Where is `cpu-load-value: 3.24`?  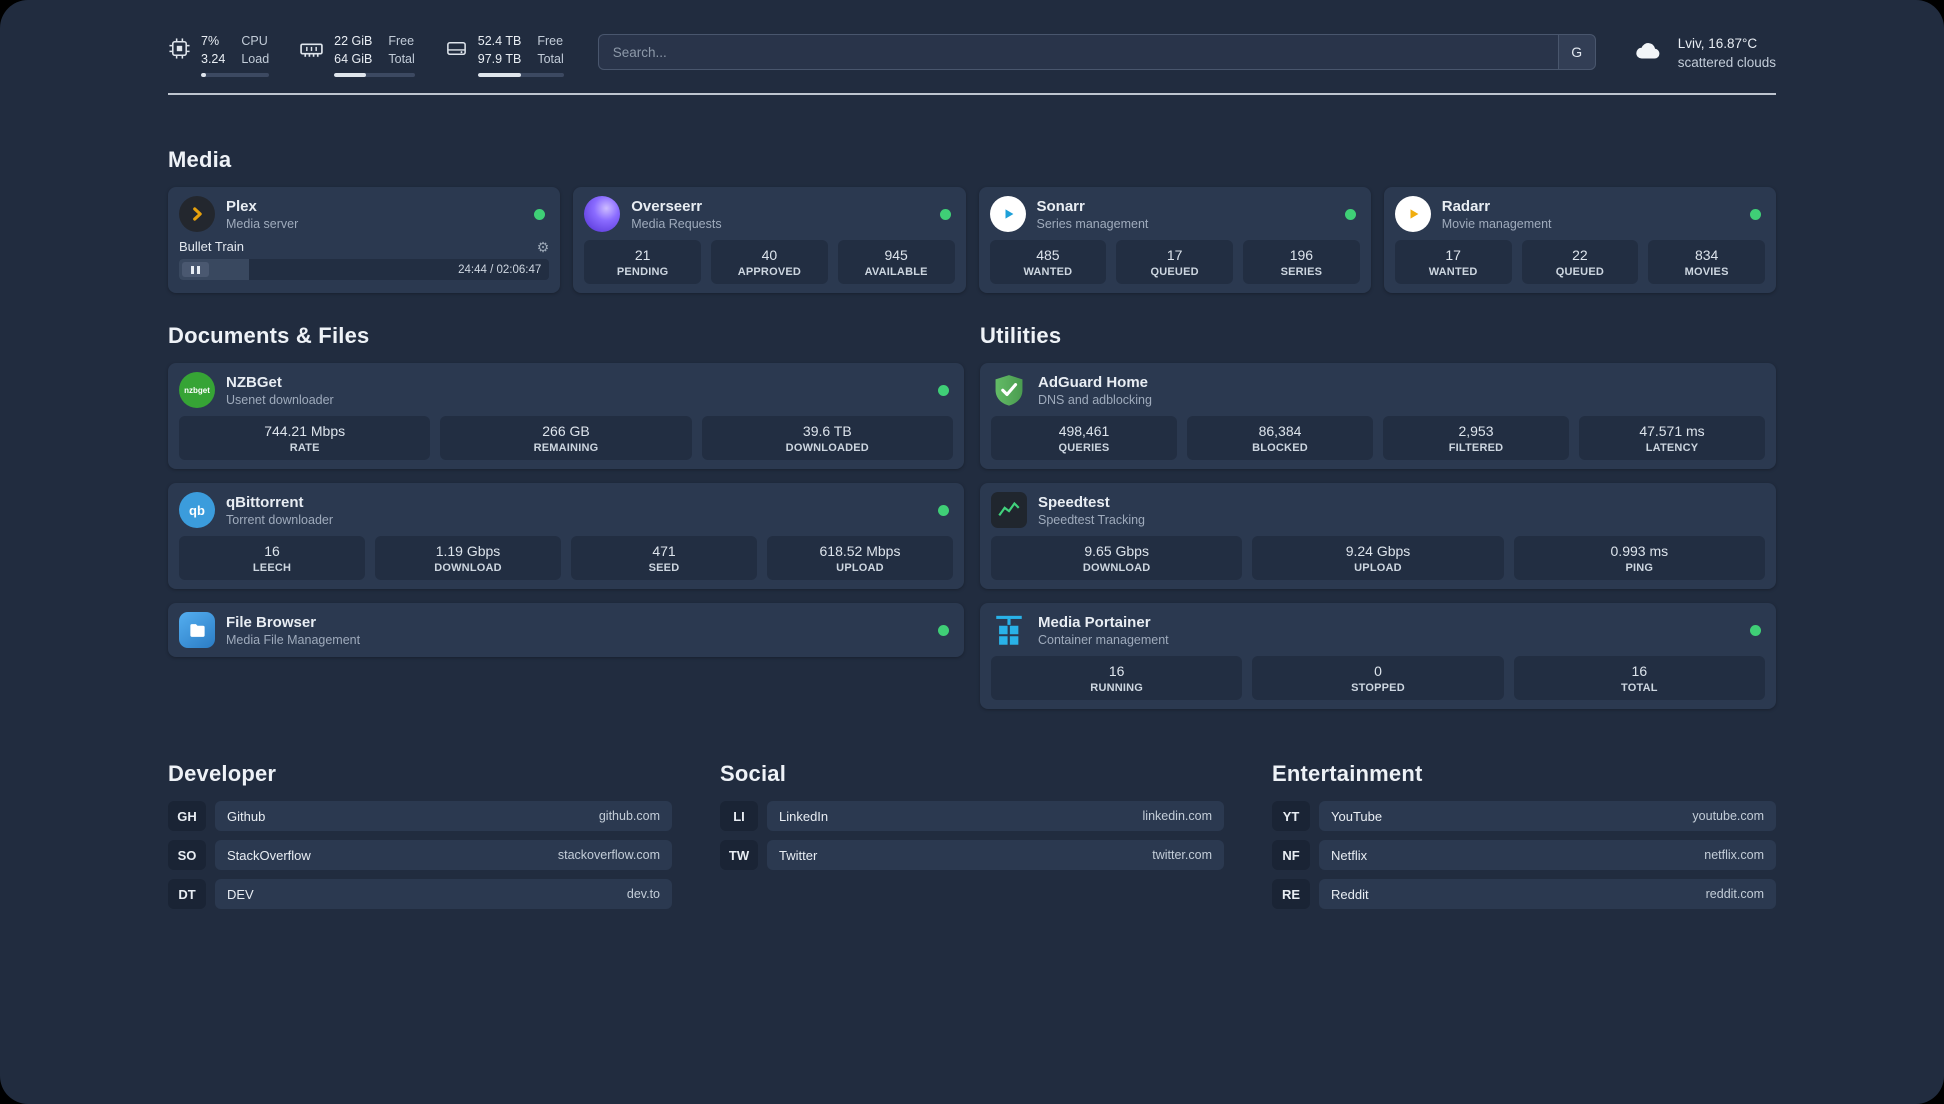
cpu-load-value: 3.24 is located at coordinates (213, 58).